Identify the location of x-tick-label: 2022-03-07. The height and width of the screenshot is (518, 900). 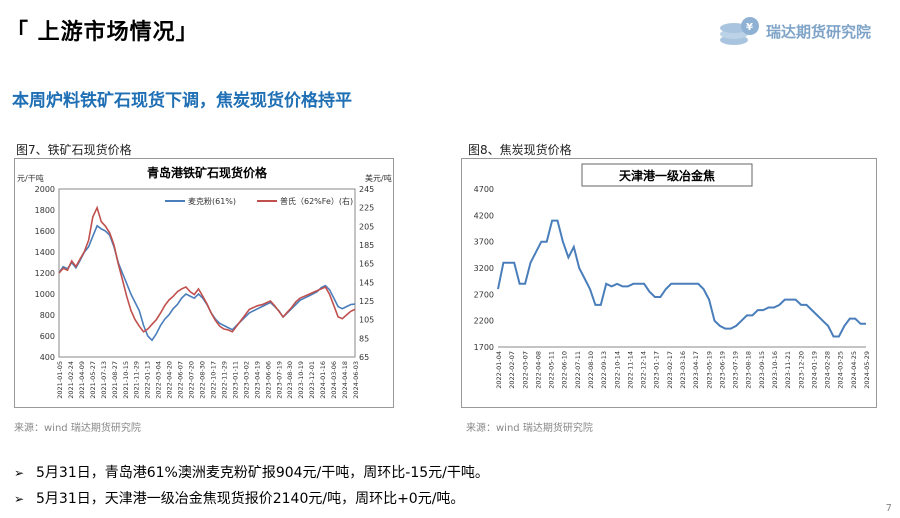
(525, 370).